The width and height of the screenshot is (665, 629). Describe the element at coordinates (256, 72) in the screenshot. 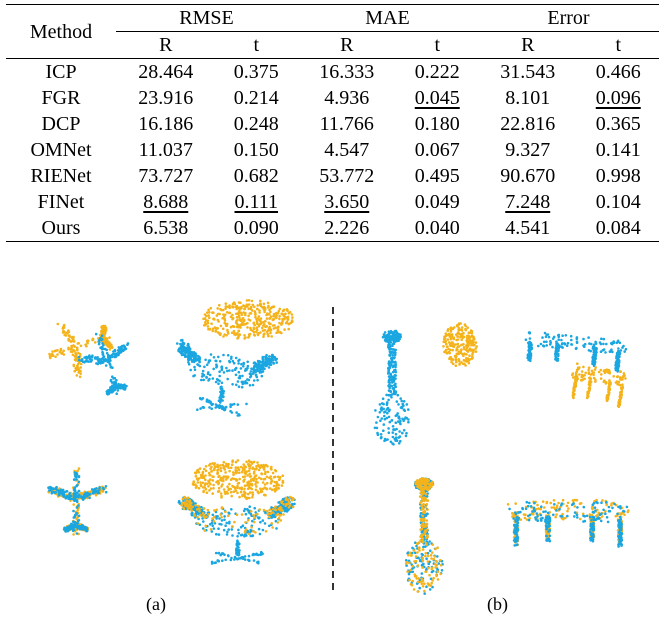

I see `value-cell: 0.375` at that location.